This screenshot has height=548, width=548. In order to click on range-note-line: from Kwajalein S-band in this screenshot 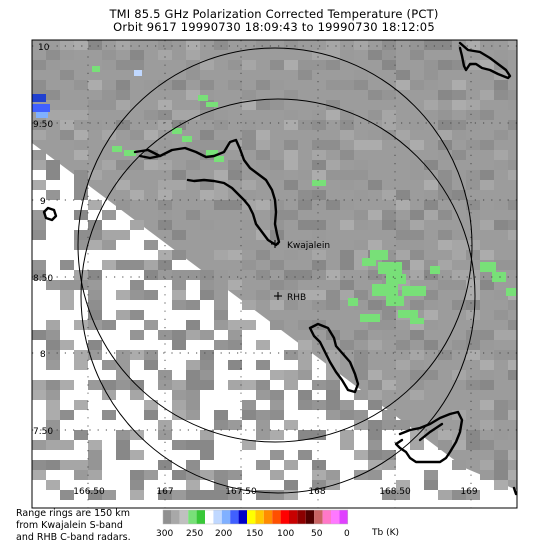, I will do `click(69, 525)`.